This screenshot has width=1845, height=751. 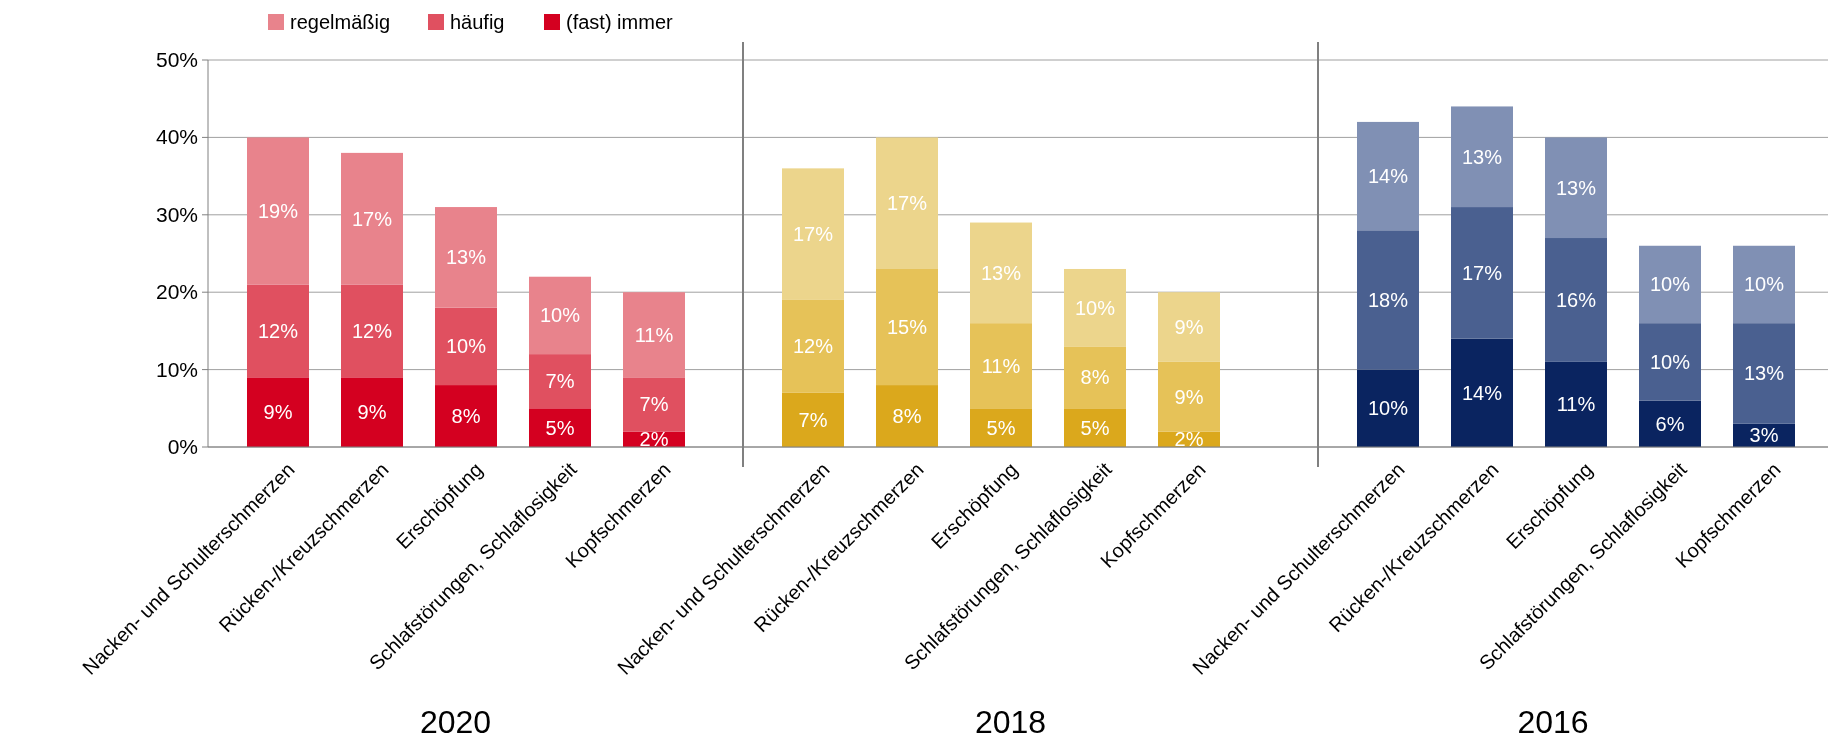 What do you see at coordinates (176, 292) in the screenshot?
I see `y-tick-label: 20%` at bounding box center [176, 292].